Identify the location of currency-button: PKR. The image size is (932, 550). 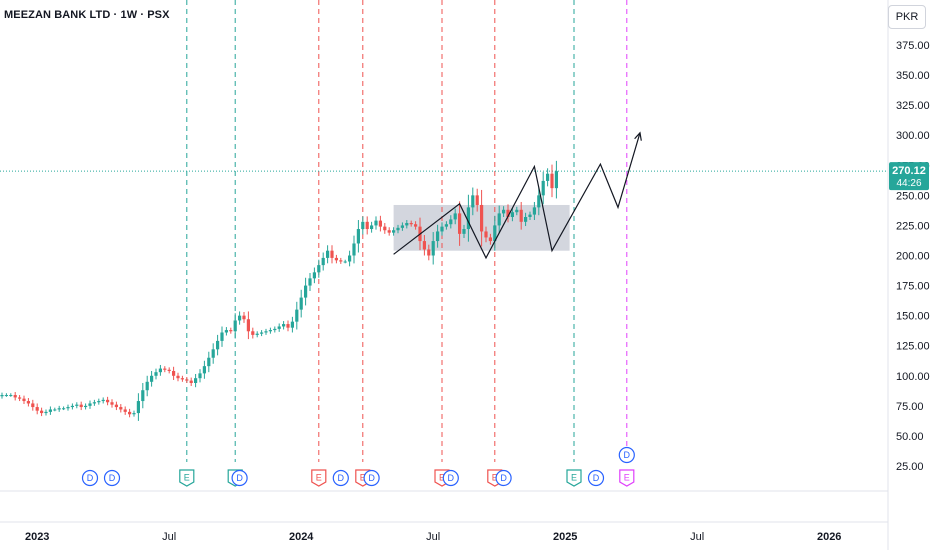
(907, 17).